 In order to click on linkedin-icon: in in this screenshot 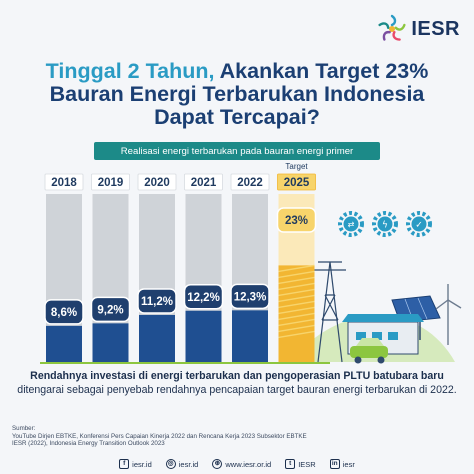, I will do `click(334, 464)`.